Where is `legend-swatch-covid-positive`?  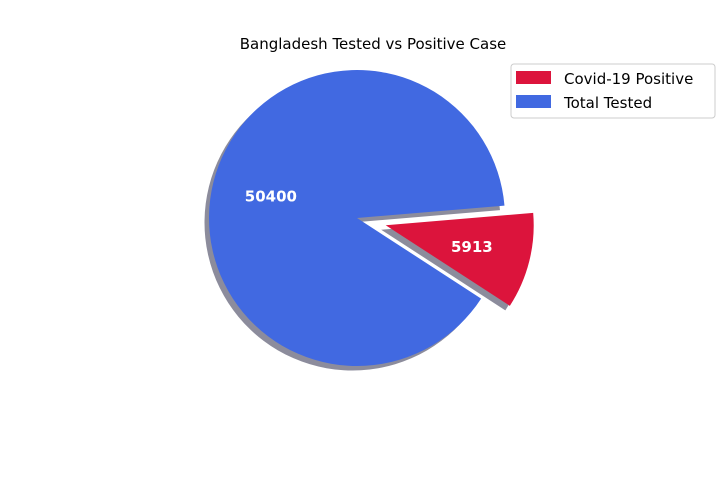 legend-swatch-covid-positive is located at coordinates (533, 77).